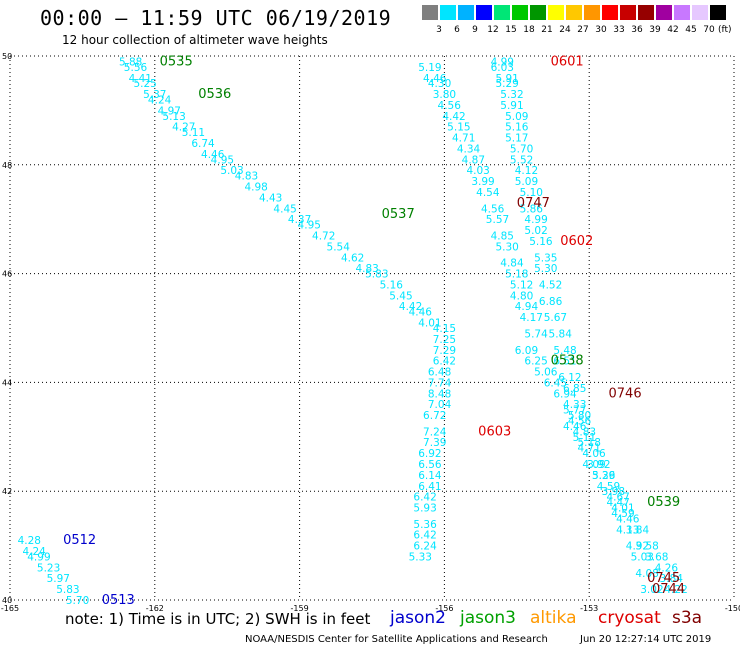 The height and width of the screenshot is (650, 740). I want to click on data-point-label: 4.80, so click(521, 296).